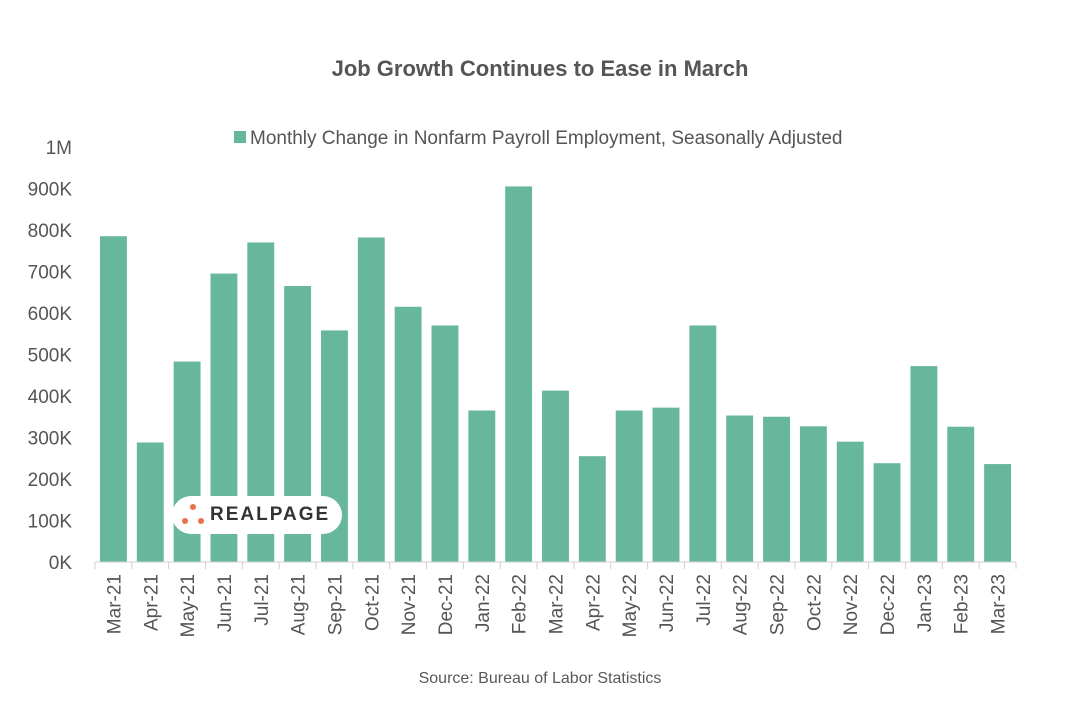  I want to click on x-tick-label: Dec-21, so click(446, 604).